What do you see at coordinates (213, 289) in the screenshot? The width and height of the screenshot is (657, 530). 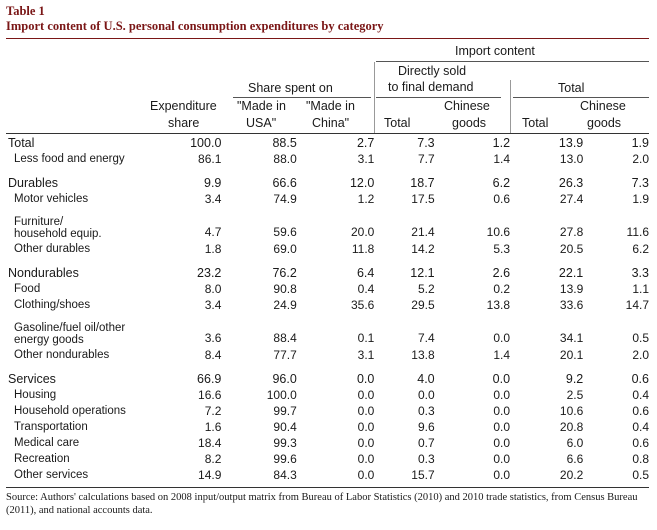 I see `value-cell: 8.0` at bounding box center [213, 289].